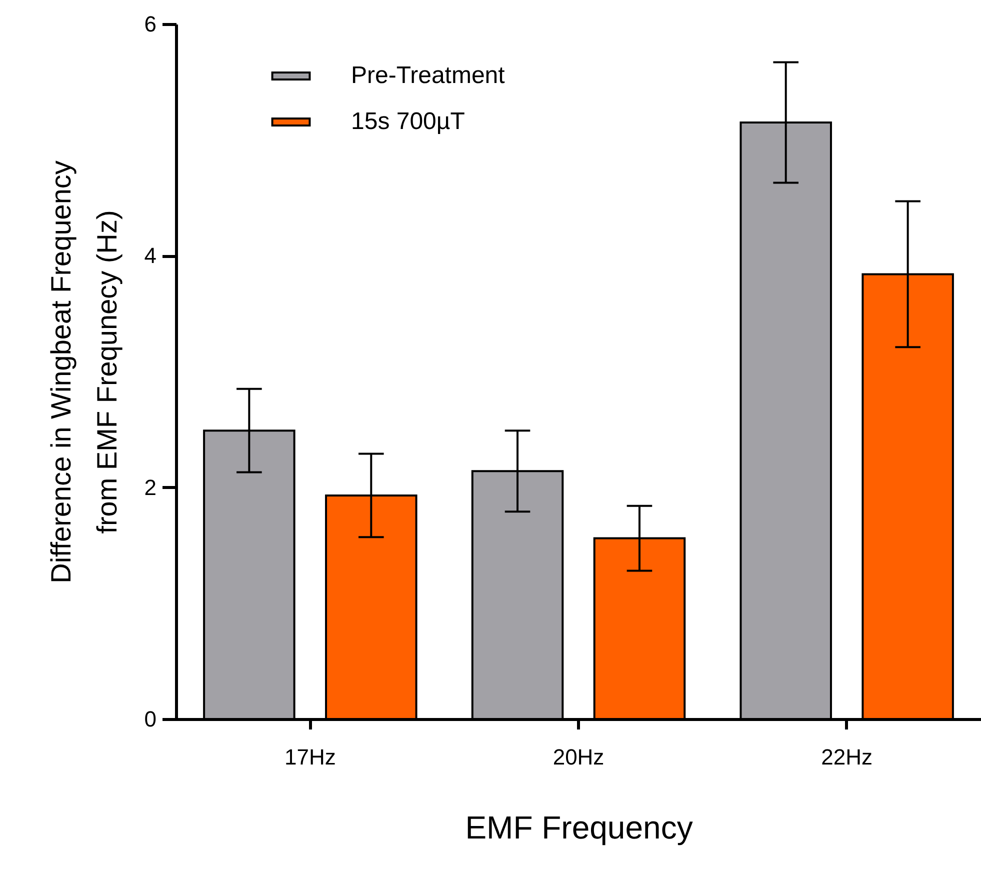 The image size is (981, 871). What do you see at coordinates (428, 75) in the screenshot?
I see `legend-label: Pre-Treatment` at bounding box center [428, 75].